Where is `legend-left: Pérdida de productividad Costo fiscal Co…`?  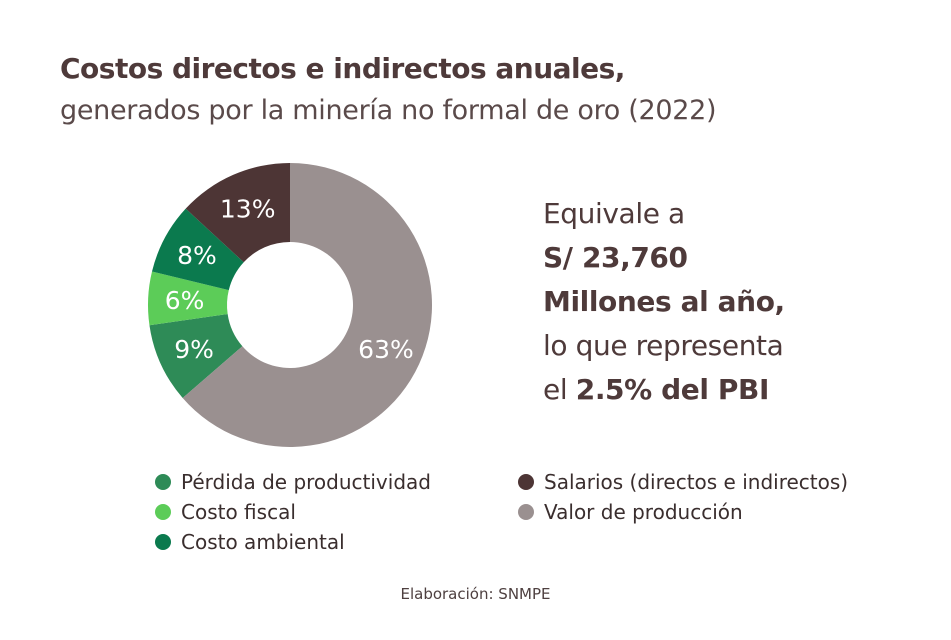 legend-left: Pérdida de productividad Costo fiscal Co… is located at coordinates (293, 512).